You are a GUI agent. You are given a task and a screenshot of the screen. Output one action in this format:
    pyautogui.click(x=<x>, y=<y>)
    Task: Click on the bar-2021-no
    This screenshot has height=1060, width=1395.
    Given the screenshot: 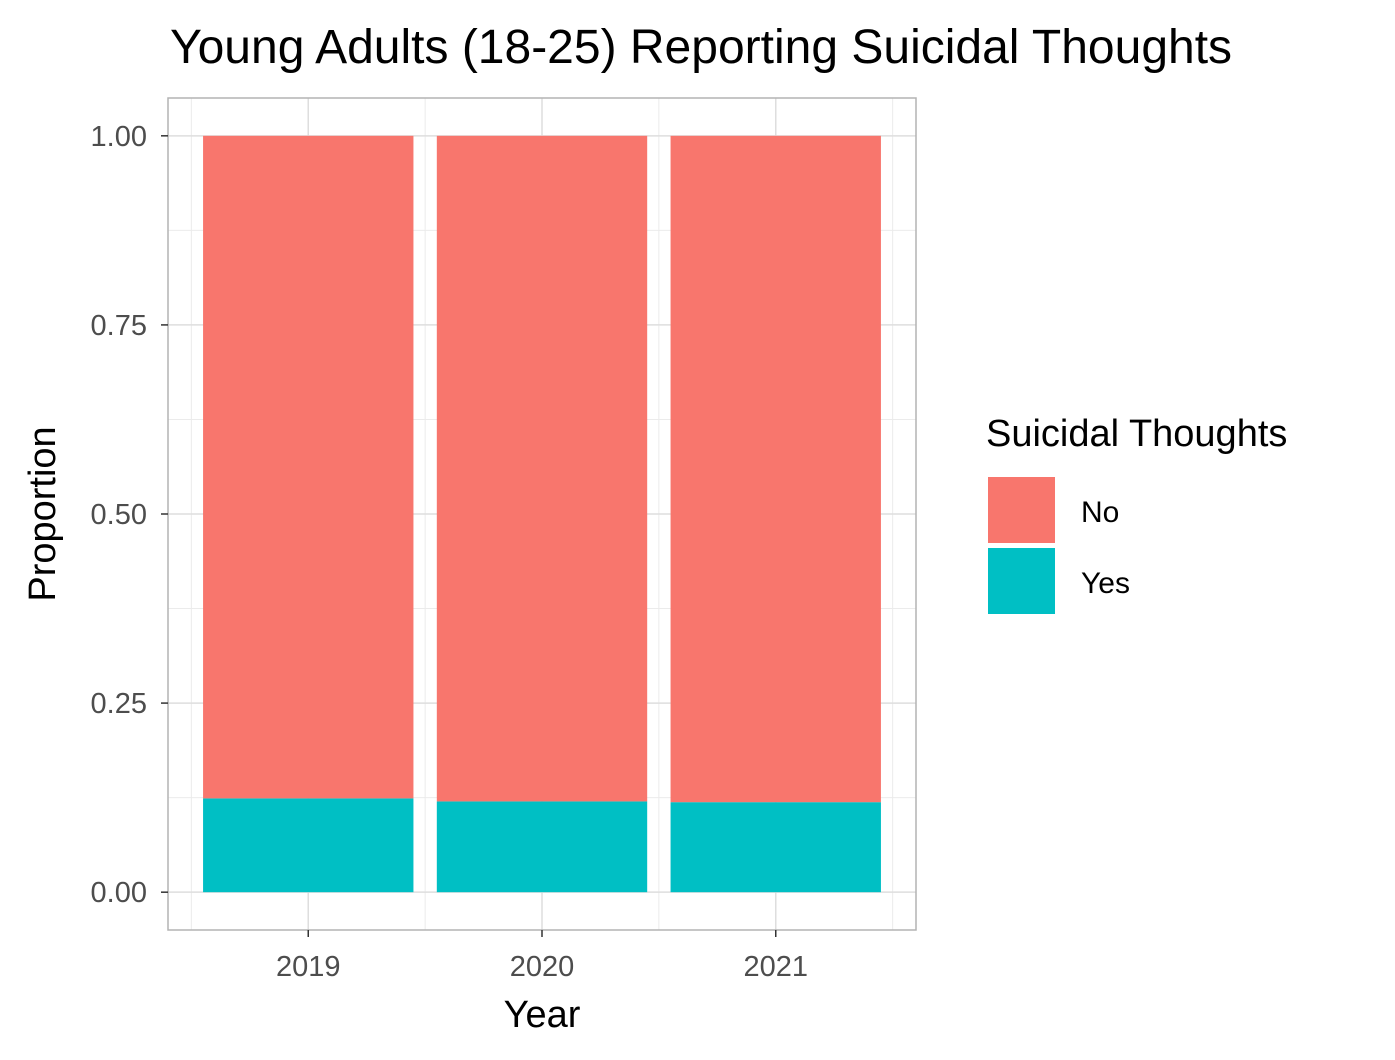 What is the action you would take?
    pyautogui.click(x=775, y=469)
    